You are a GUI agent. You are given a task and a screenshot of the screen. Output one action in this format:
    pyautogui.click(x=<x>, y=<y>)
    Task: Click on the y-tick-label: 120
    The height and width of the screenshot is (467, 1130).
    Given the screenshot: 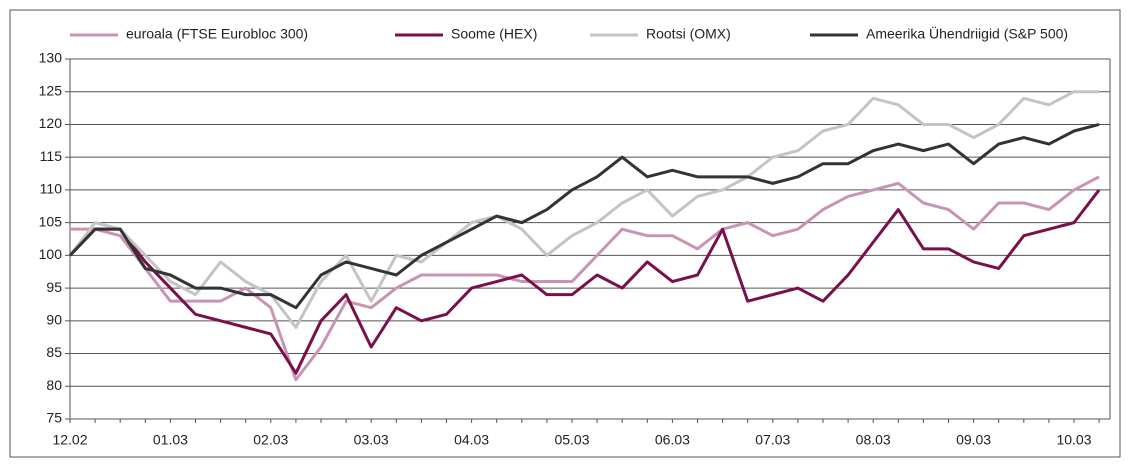 What is the action you would take?
    pyautogui.click(x=51, y=123)
    